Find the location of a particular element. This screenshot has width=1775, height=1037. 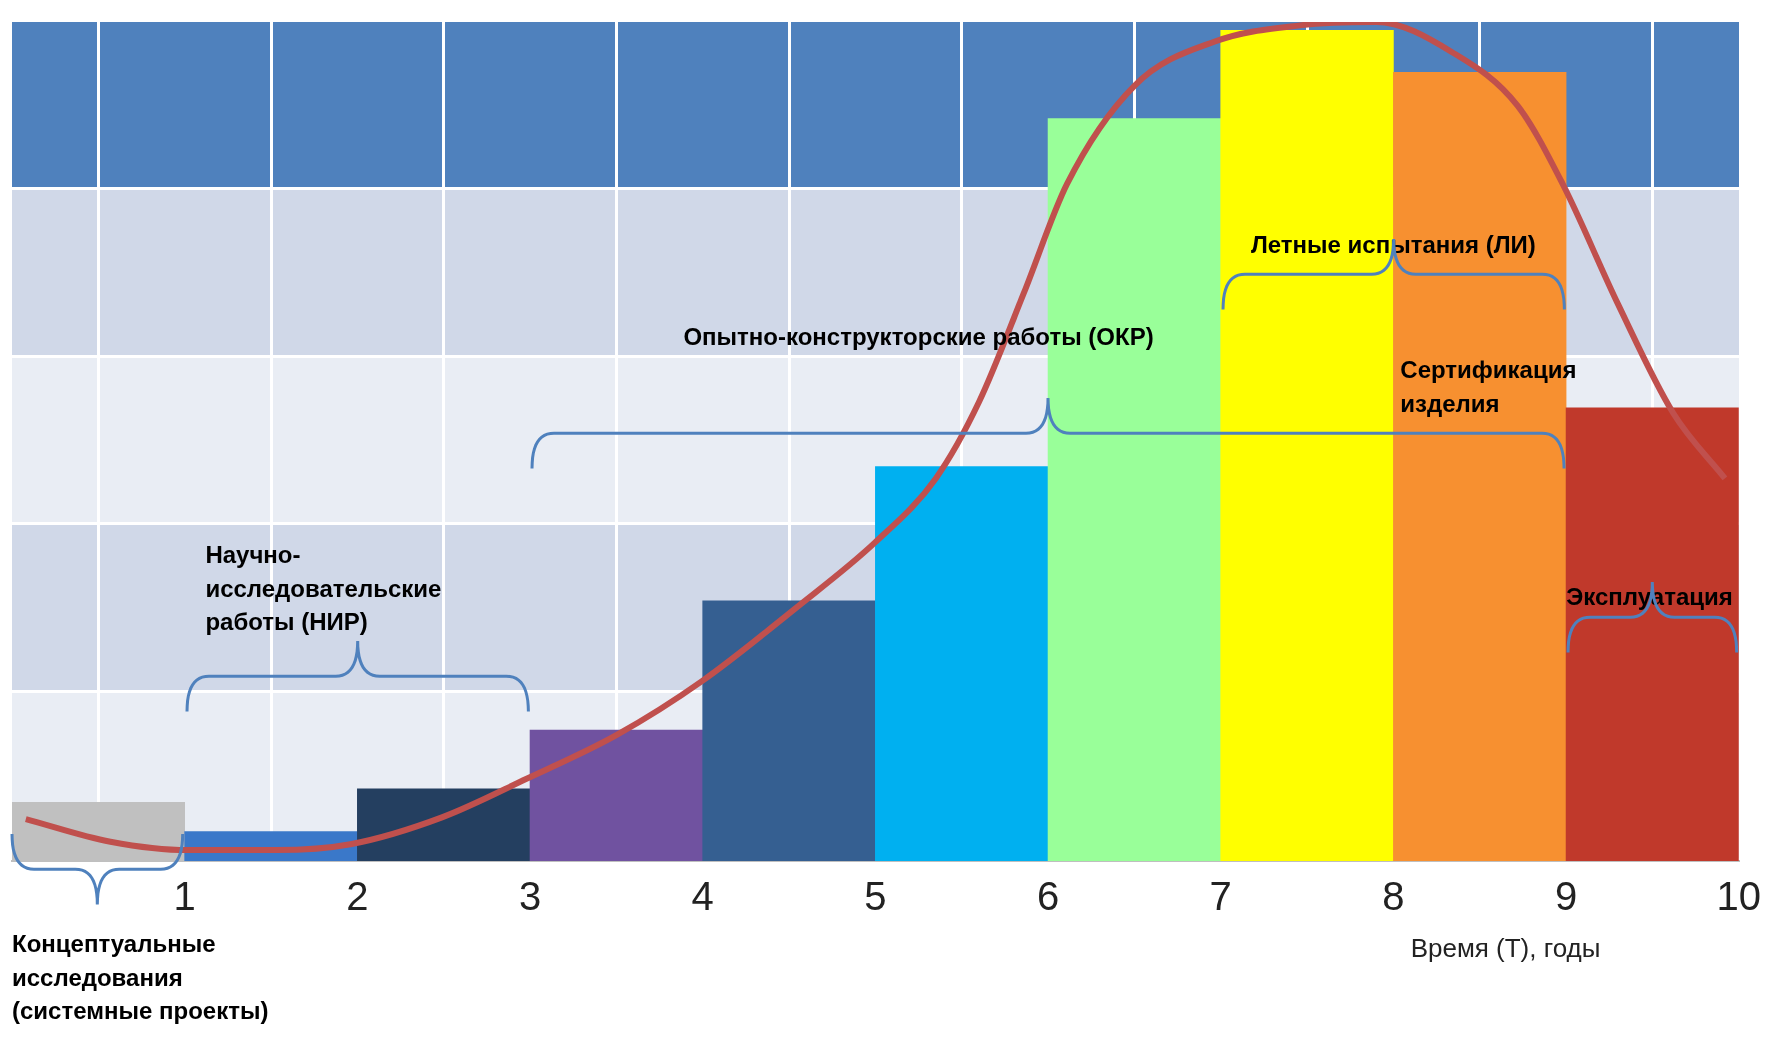

x-tick-label: 4 is located at coordinates (702, 896).